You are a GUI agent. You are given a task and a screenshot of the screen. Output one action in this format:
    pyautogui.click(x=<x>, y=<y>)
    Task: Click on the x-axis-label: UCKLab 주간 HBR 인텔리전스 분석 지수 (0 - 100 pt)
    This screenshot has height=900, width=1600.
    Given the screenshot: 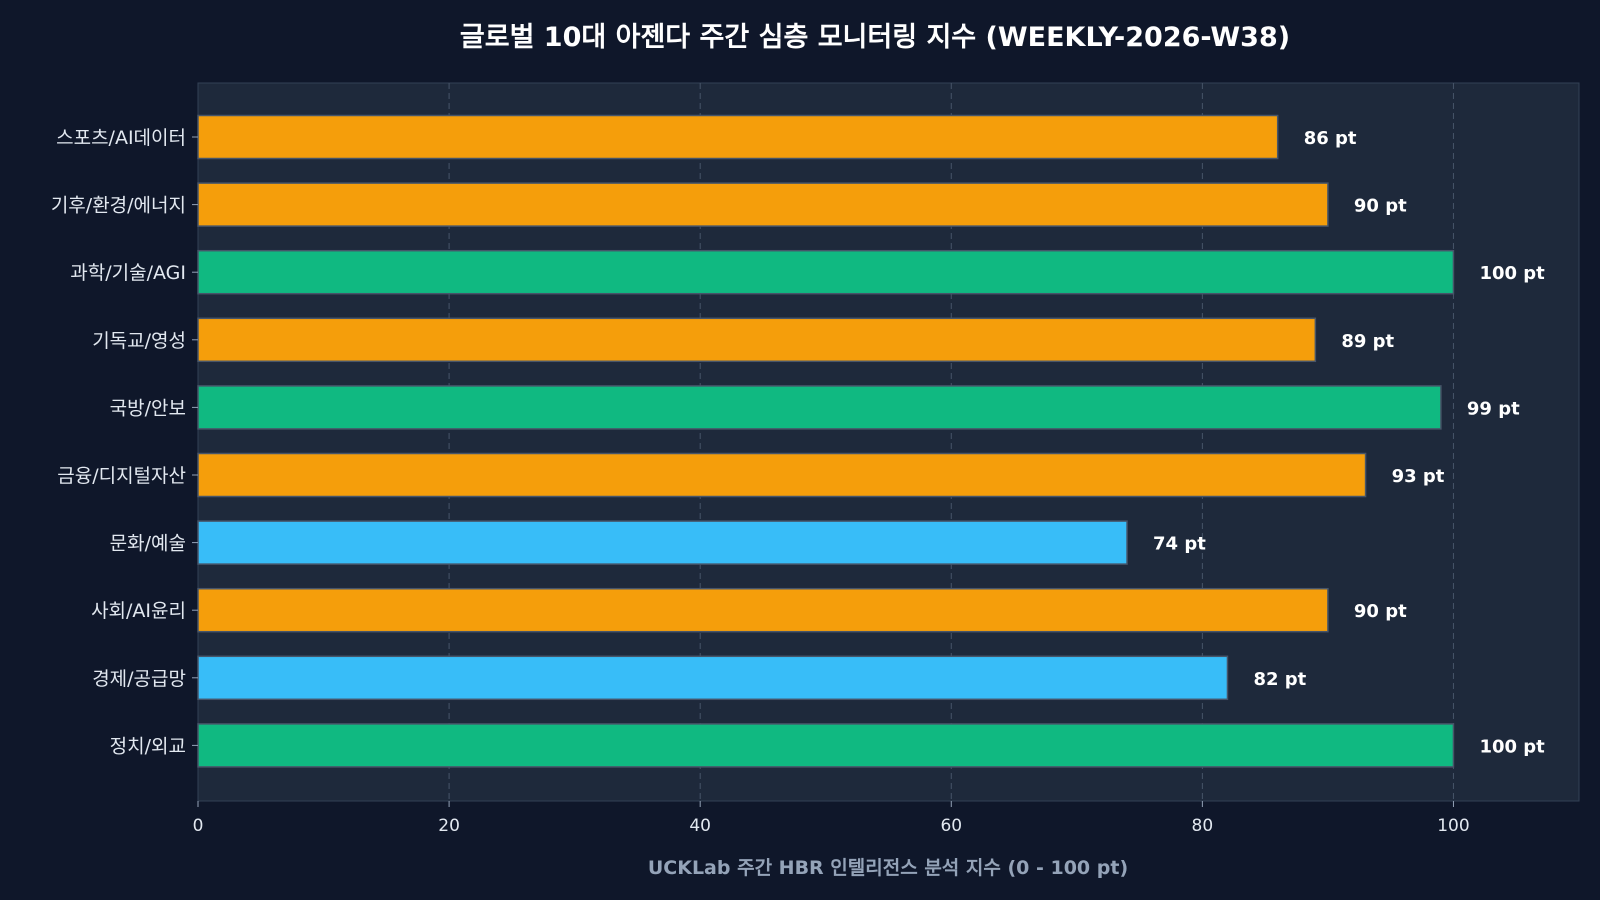 What is the action you would take?
    pyautogui.click(x=888, y=868)
    